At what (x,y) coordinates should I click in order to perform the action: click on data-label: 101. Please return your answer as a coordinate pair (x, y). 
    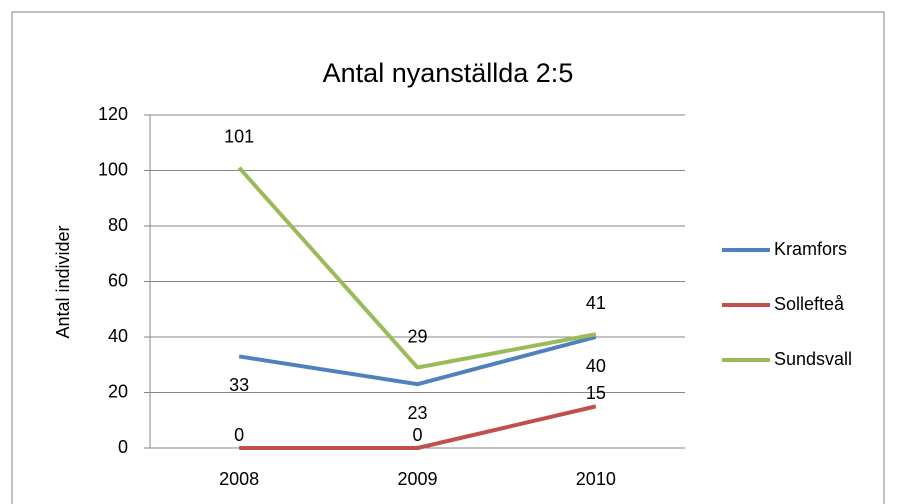
    Looking at the image, I should click on (239, 136).